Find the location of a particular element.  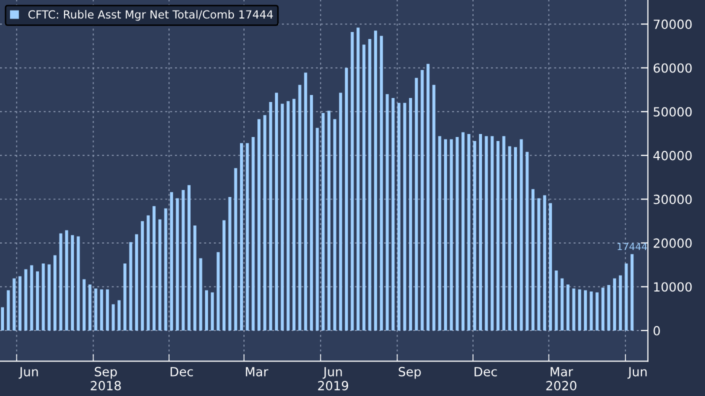

y-tick-label: 50000 is located at coordinates (673, 112).